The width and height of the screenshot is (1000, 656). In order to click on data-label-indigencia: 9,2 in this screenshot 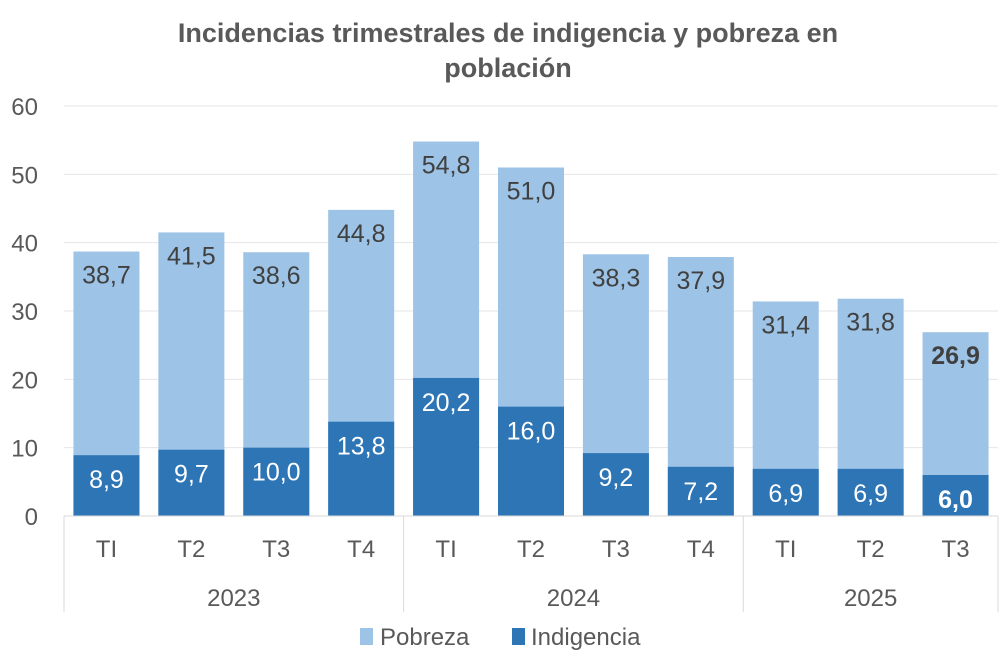, I will do `click(616, 478)`.